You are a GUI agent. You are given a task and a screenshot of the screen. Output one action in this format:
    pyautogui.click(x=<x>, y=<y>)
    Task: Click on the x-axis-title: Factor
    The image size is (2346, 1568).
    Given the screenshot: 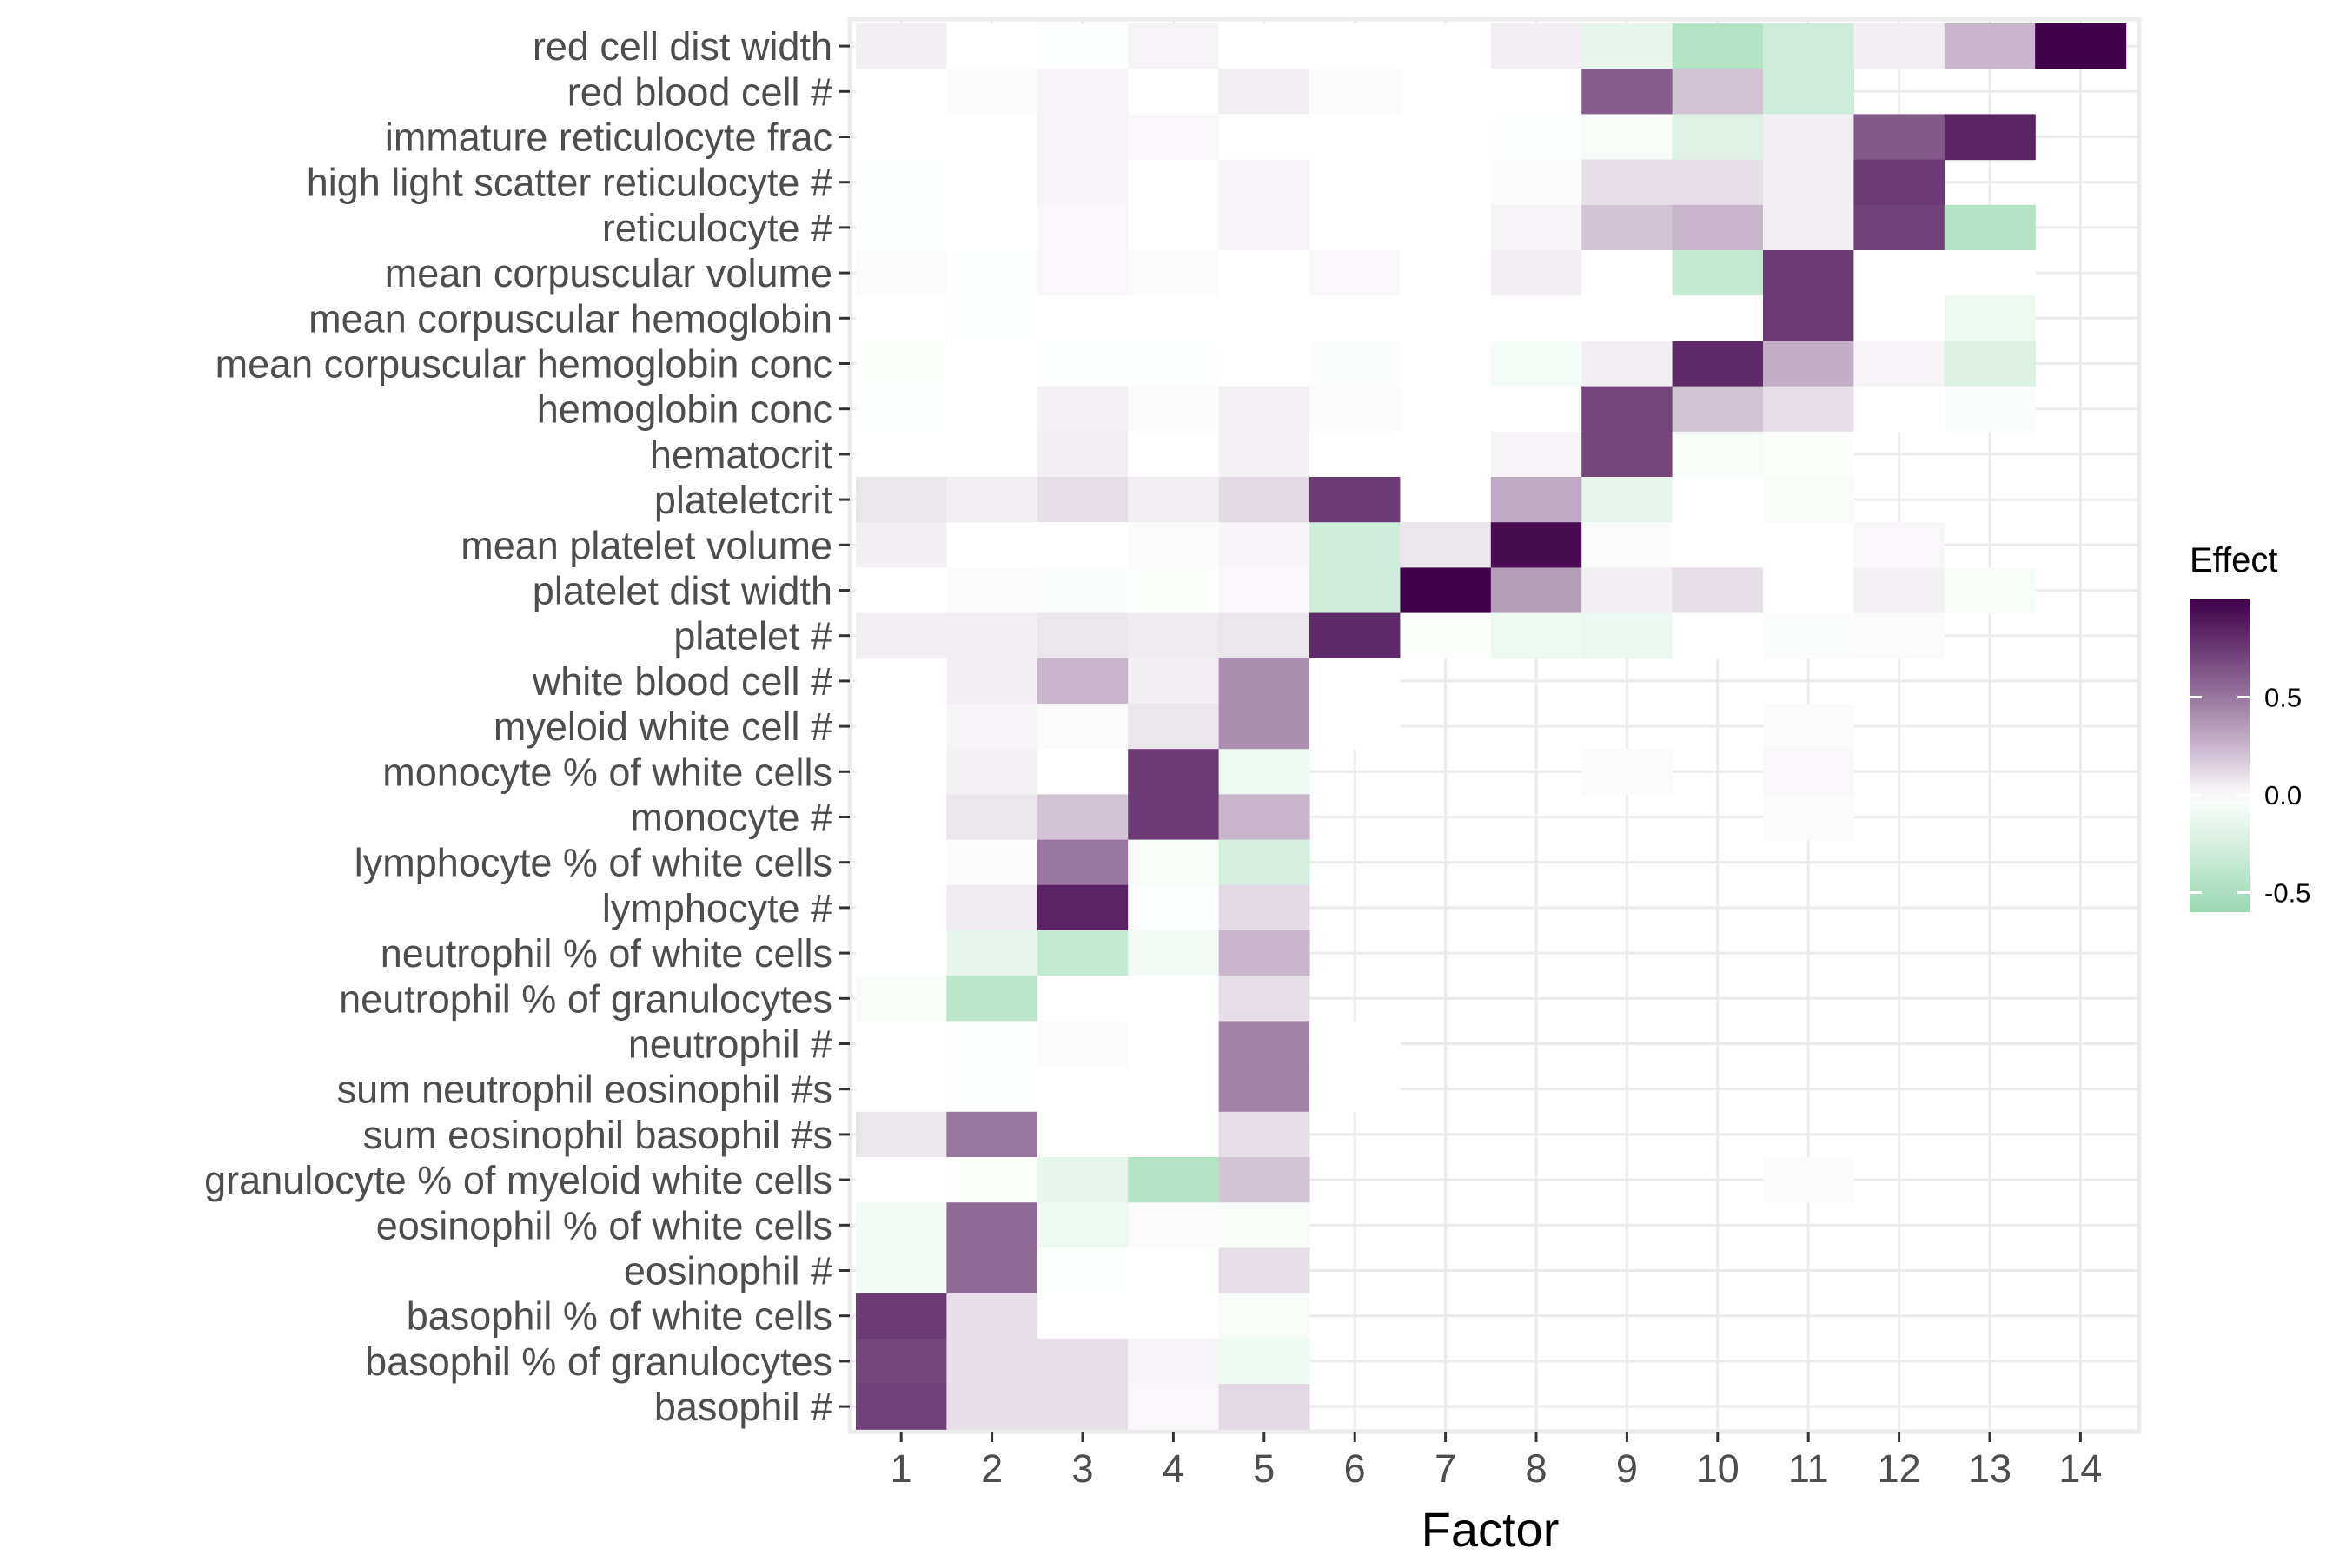 What is the action you would take?
    pyautogui.click(x=1491, y=1529)
    